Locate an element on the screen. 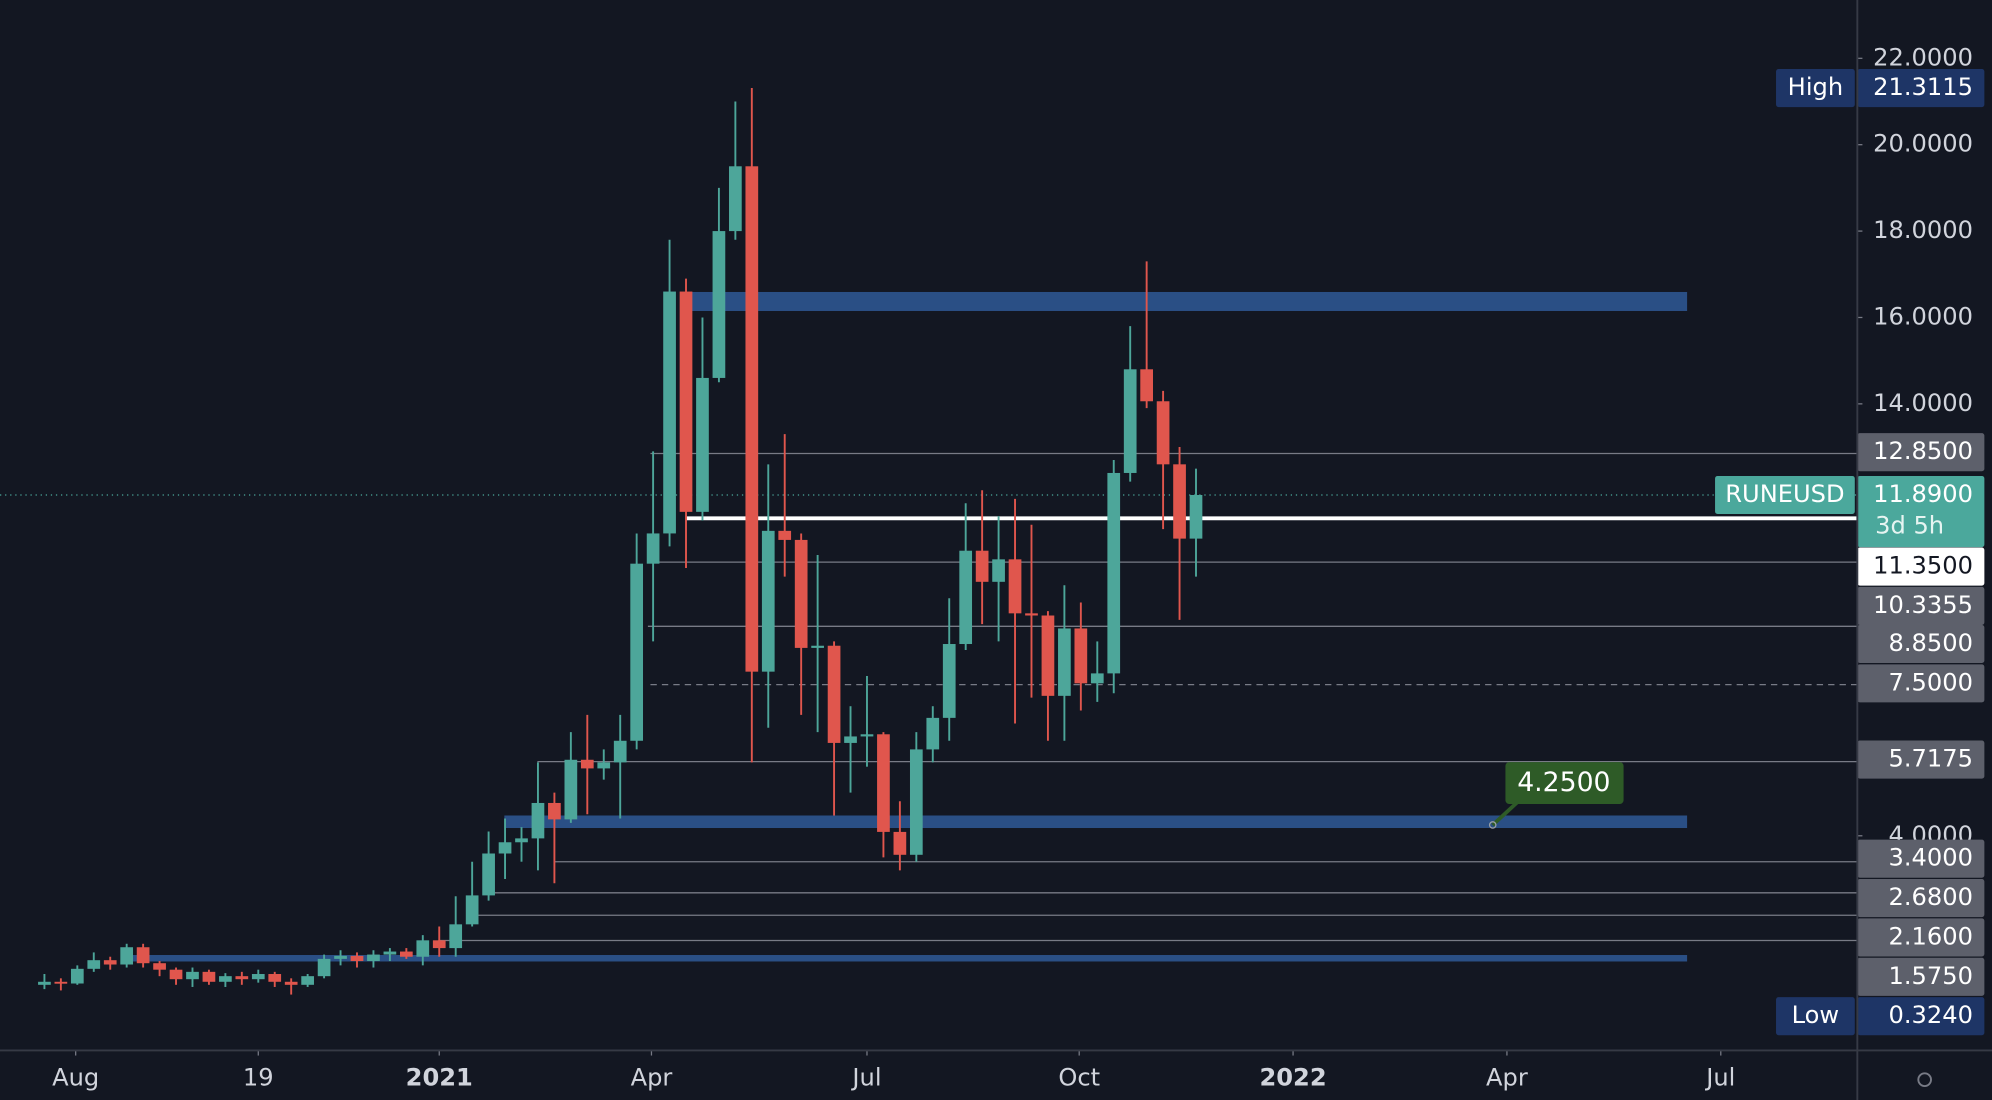 Image resolution: width=1992 pixels, height=1100 pixels. x-tick-label: 2022 is located at coordinates (1292, 1077).